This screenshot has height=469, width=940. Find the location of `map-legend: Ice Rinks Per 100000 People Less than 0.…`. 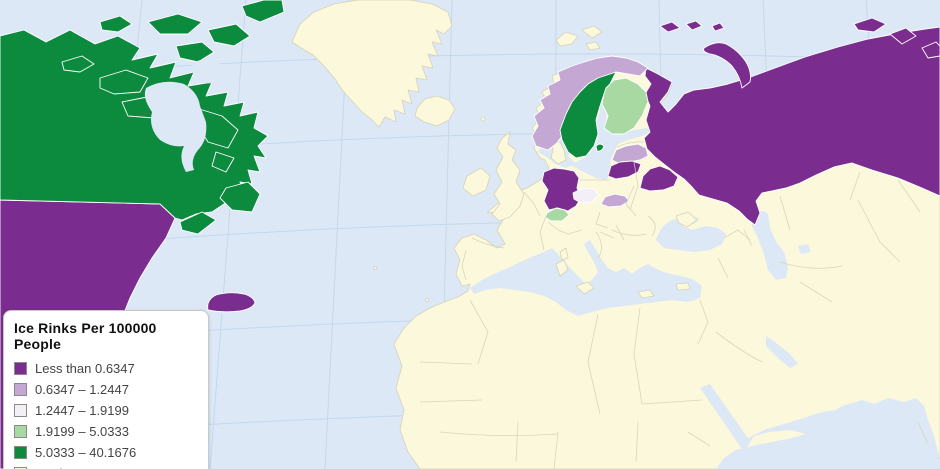

map-legend: Ice Rinks Per 100000 People Less than 0.… is located at coordinates (106, 389).